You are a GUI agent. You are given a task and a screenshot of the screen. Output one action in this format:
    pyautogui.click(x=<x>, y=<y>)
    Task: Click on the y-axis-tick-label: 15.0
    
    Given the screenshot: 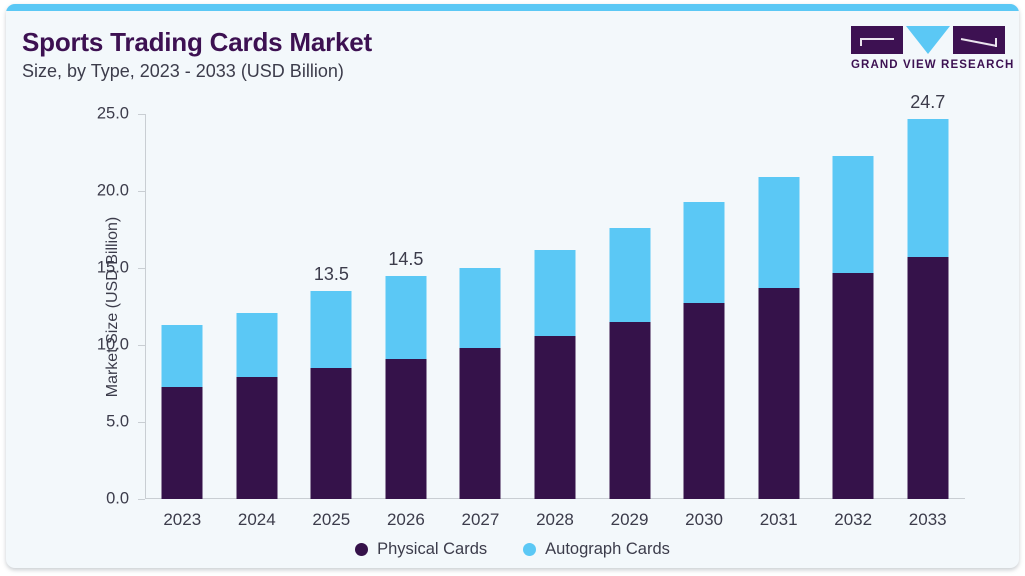 What is the action you would take?
    pyautogui.click(x=112, y=267)
    